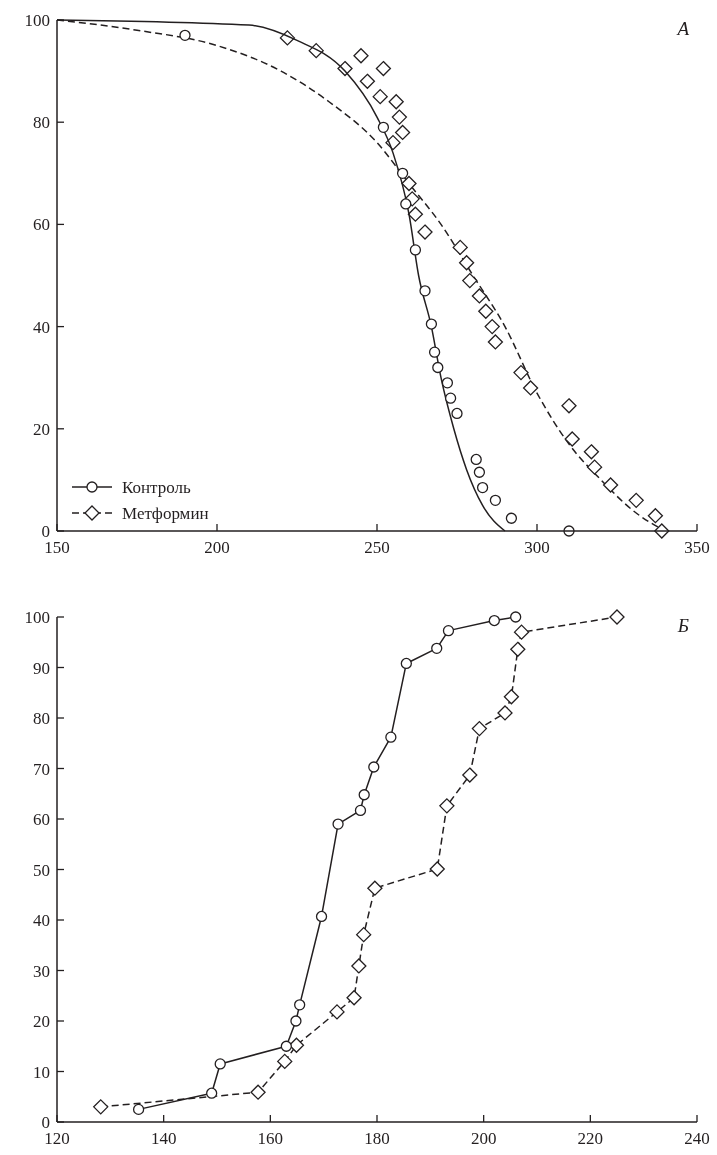  I want to click on x-tick-label: 220, so click(590, 1138).